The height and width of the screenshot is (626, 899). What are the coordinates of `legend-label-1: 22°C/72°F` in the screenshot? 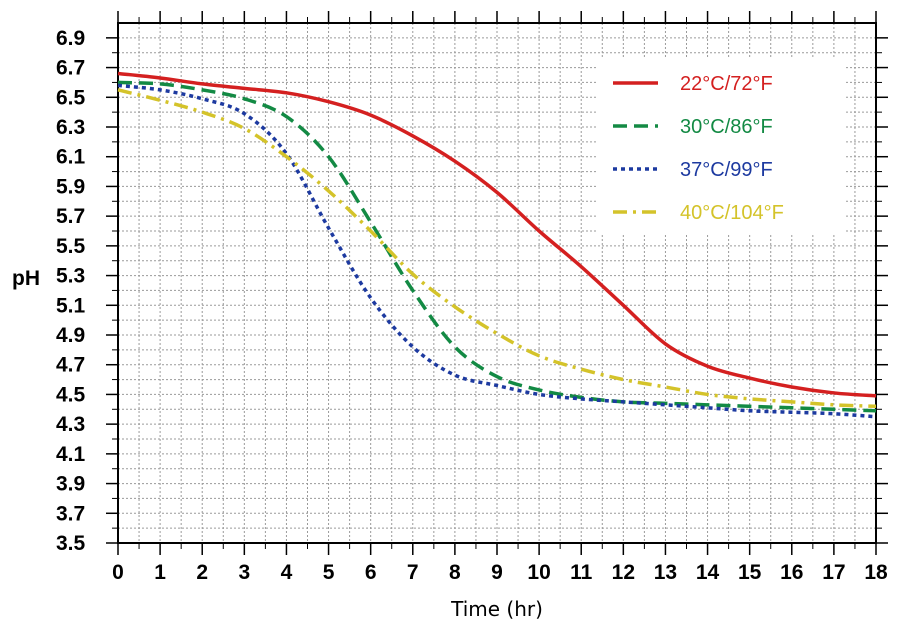 It's located at (726, 84).